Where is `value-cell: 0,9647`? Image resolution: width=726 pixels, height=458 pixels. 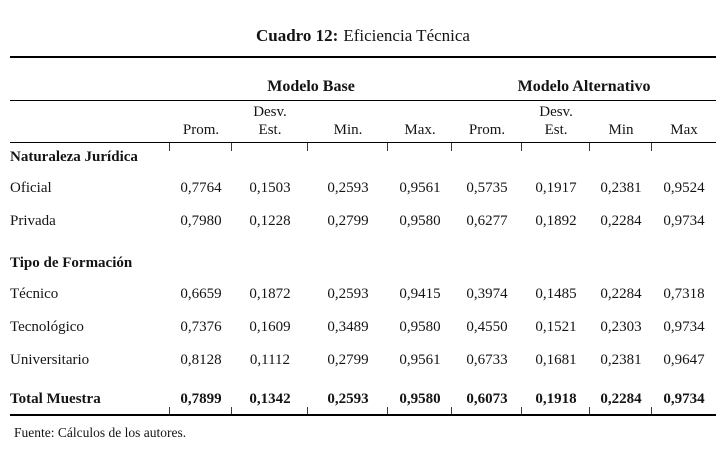 value-cell: 0,9647 is located at coordinates (684, 360).